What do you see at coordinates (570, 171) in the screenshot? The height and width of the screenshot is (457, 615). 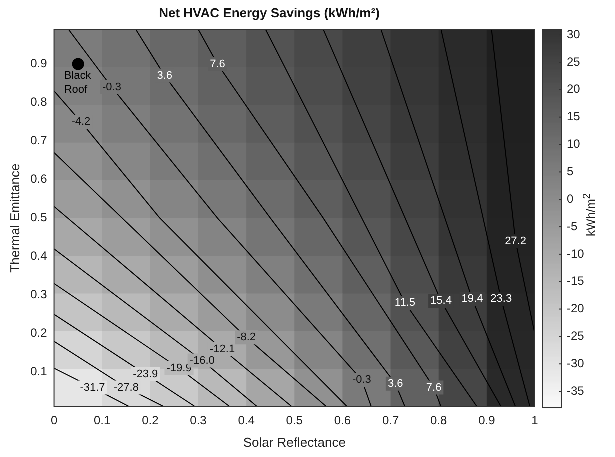 I see `color-bar-label: 5` at bounding box center [570, 171].